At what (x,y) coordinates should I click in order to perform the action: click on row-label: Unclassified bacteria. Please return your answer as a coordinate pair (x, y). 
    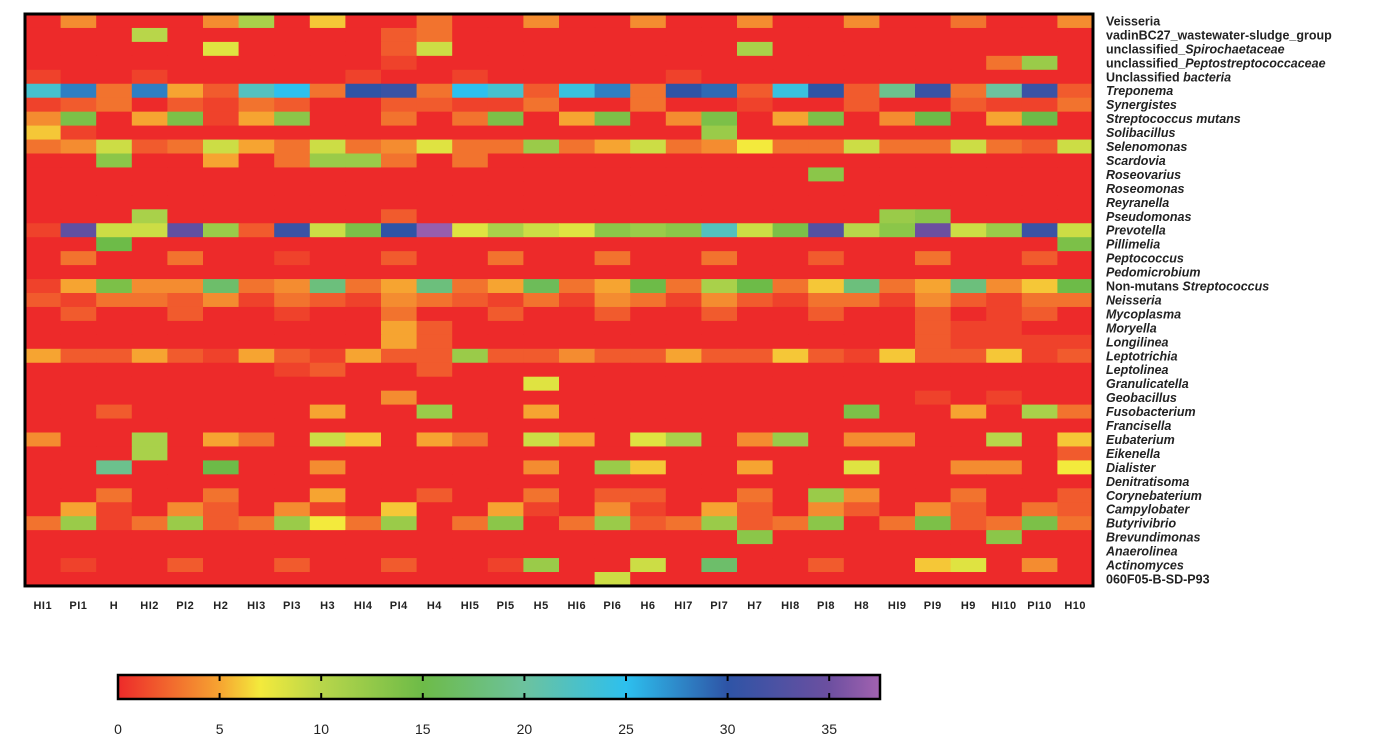
    Looking at the image, I should click on (1168, 77).